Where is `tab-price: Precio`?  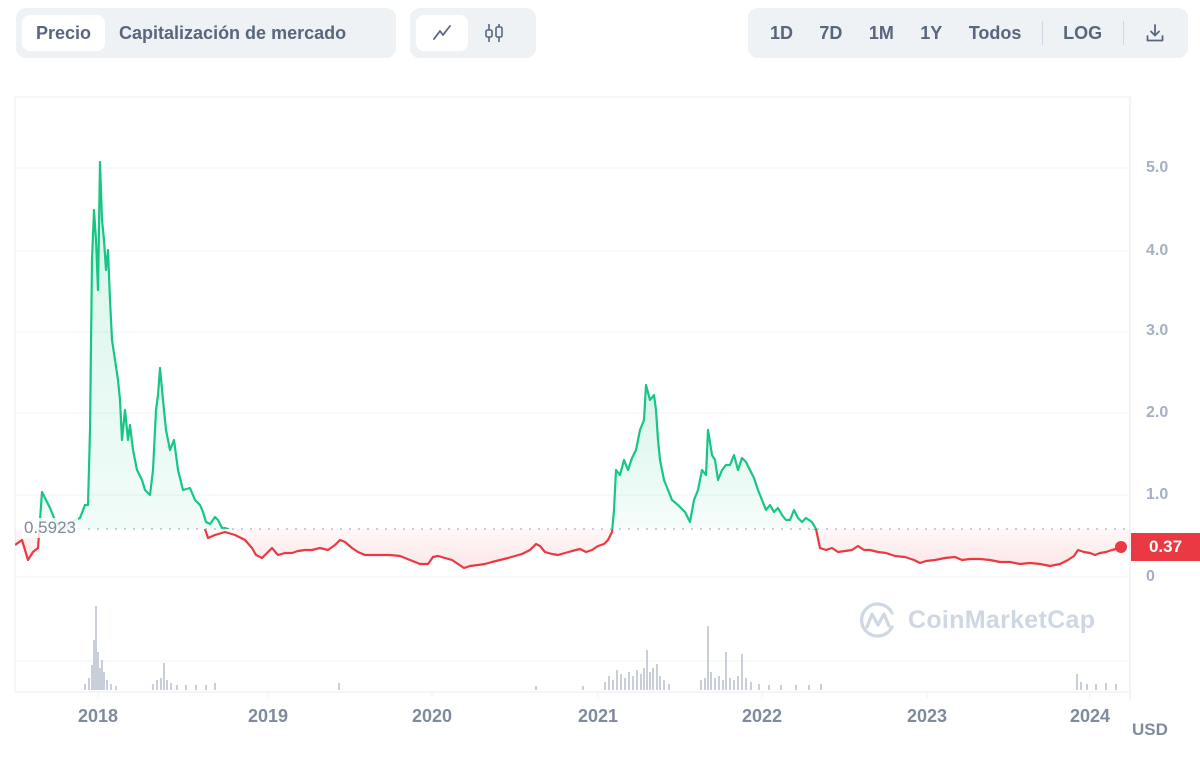 tab-price: Precio is located at coordinates (64, 33).